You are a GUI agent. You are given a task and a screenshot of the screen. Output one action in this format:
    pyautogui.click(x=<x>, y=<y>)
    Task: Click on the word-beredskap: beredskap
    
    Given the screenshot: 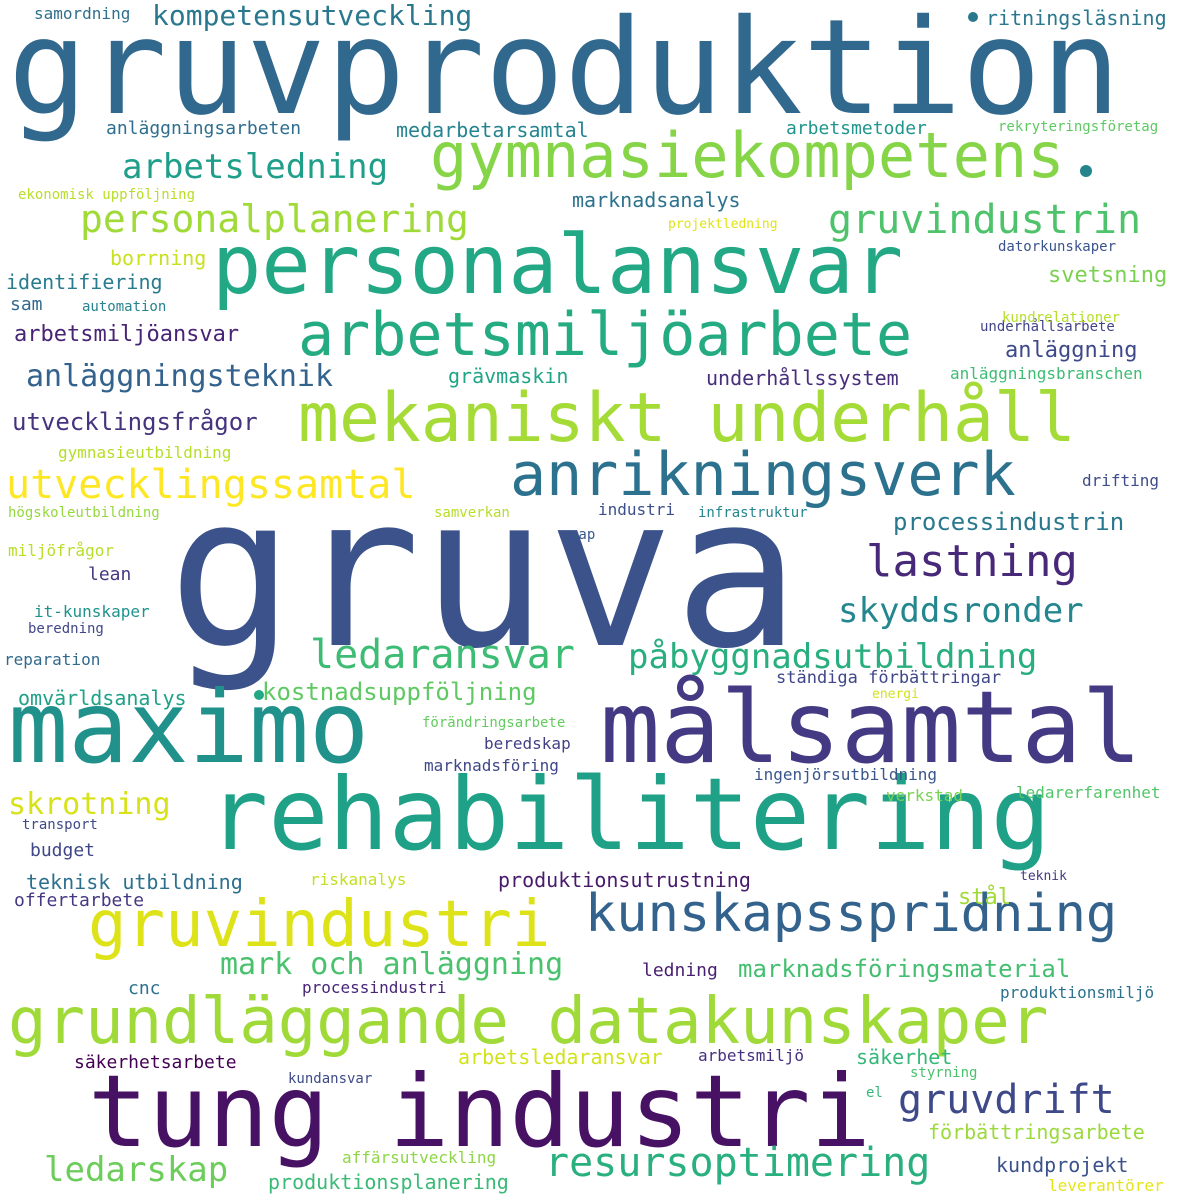 What is the action you would take?
    pyautogui.click(x=527, y=743)
    